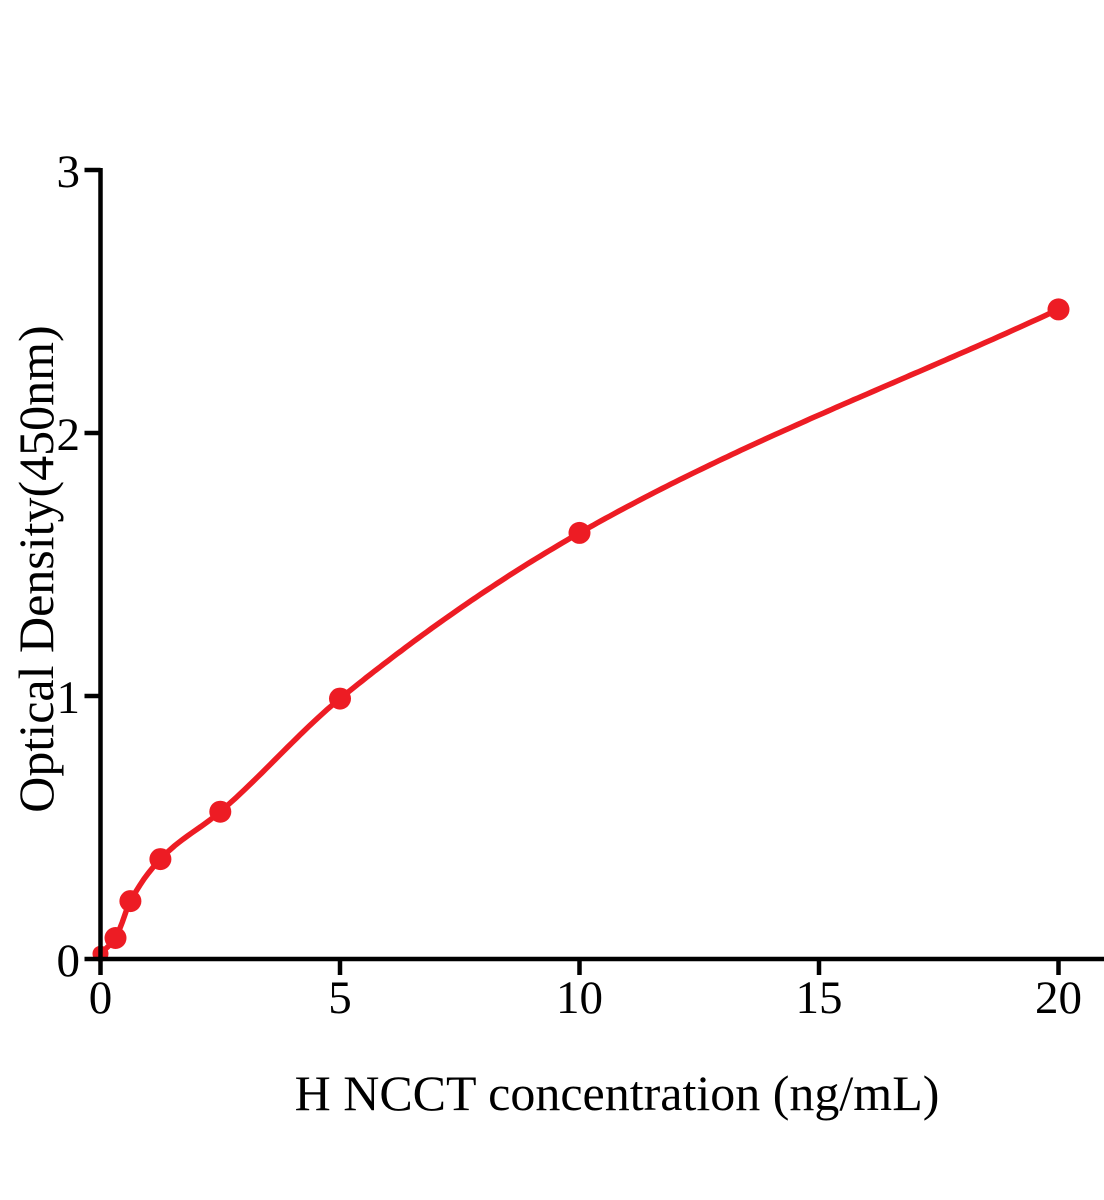 The image size is (1104, 1200). I want to click on y-tick-label: 2, so click(69, 435).